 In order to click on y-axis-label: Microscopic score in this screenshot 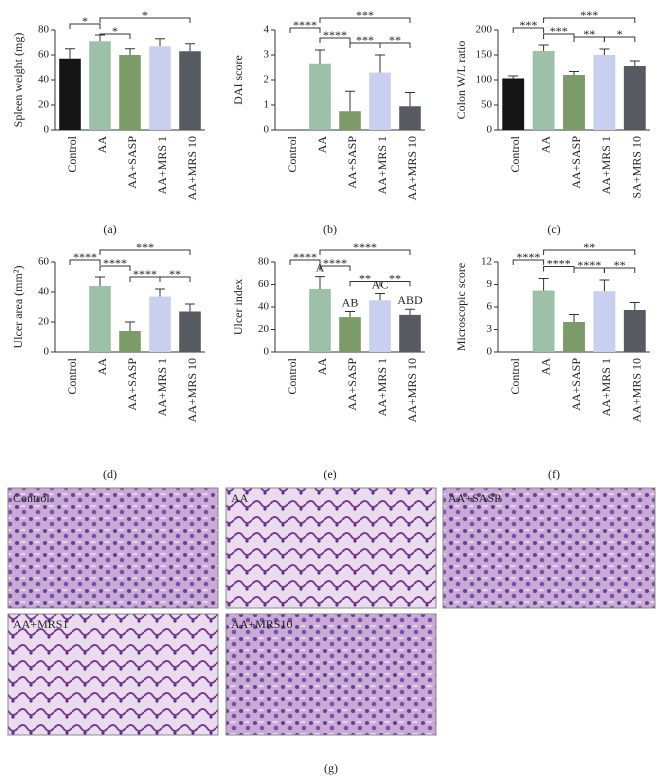, I will do `click(461, 307)`.